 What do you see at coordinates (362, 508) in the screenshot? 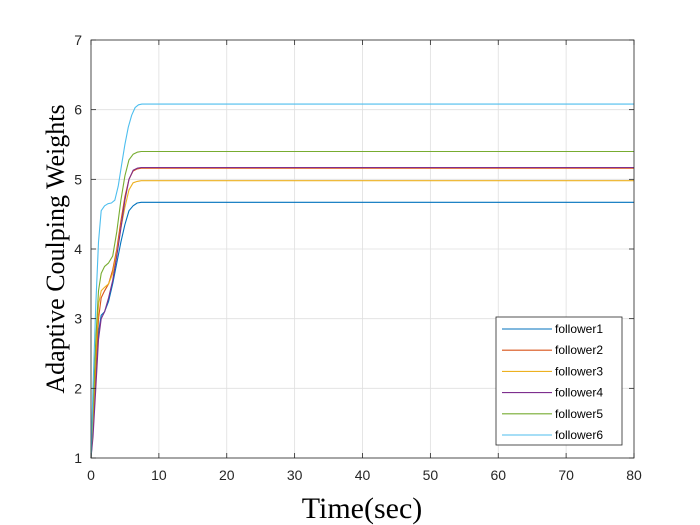
I see `x-axis-title: Time(sec)` at bounding box center [362, 508].